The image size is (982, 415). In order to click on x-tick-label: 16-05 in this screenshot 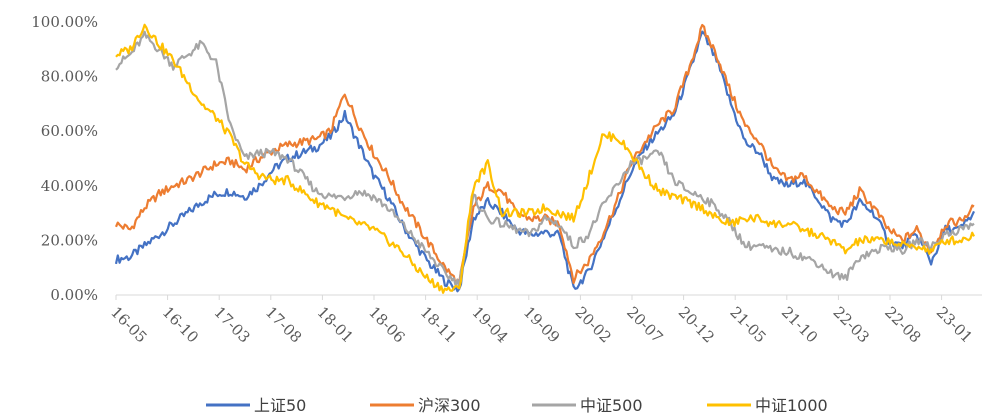, I will do `click(128, 324)`.